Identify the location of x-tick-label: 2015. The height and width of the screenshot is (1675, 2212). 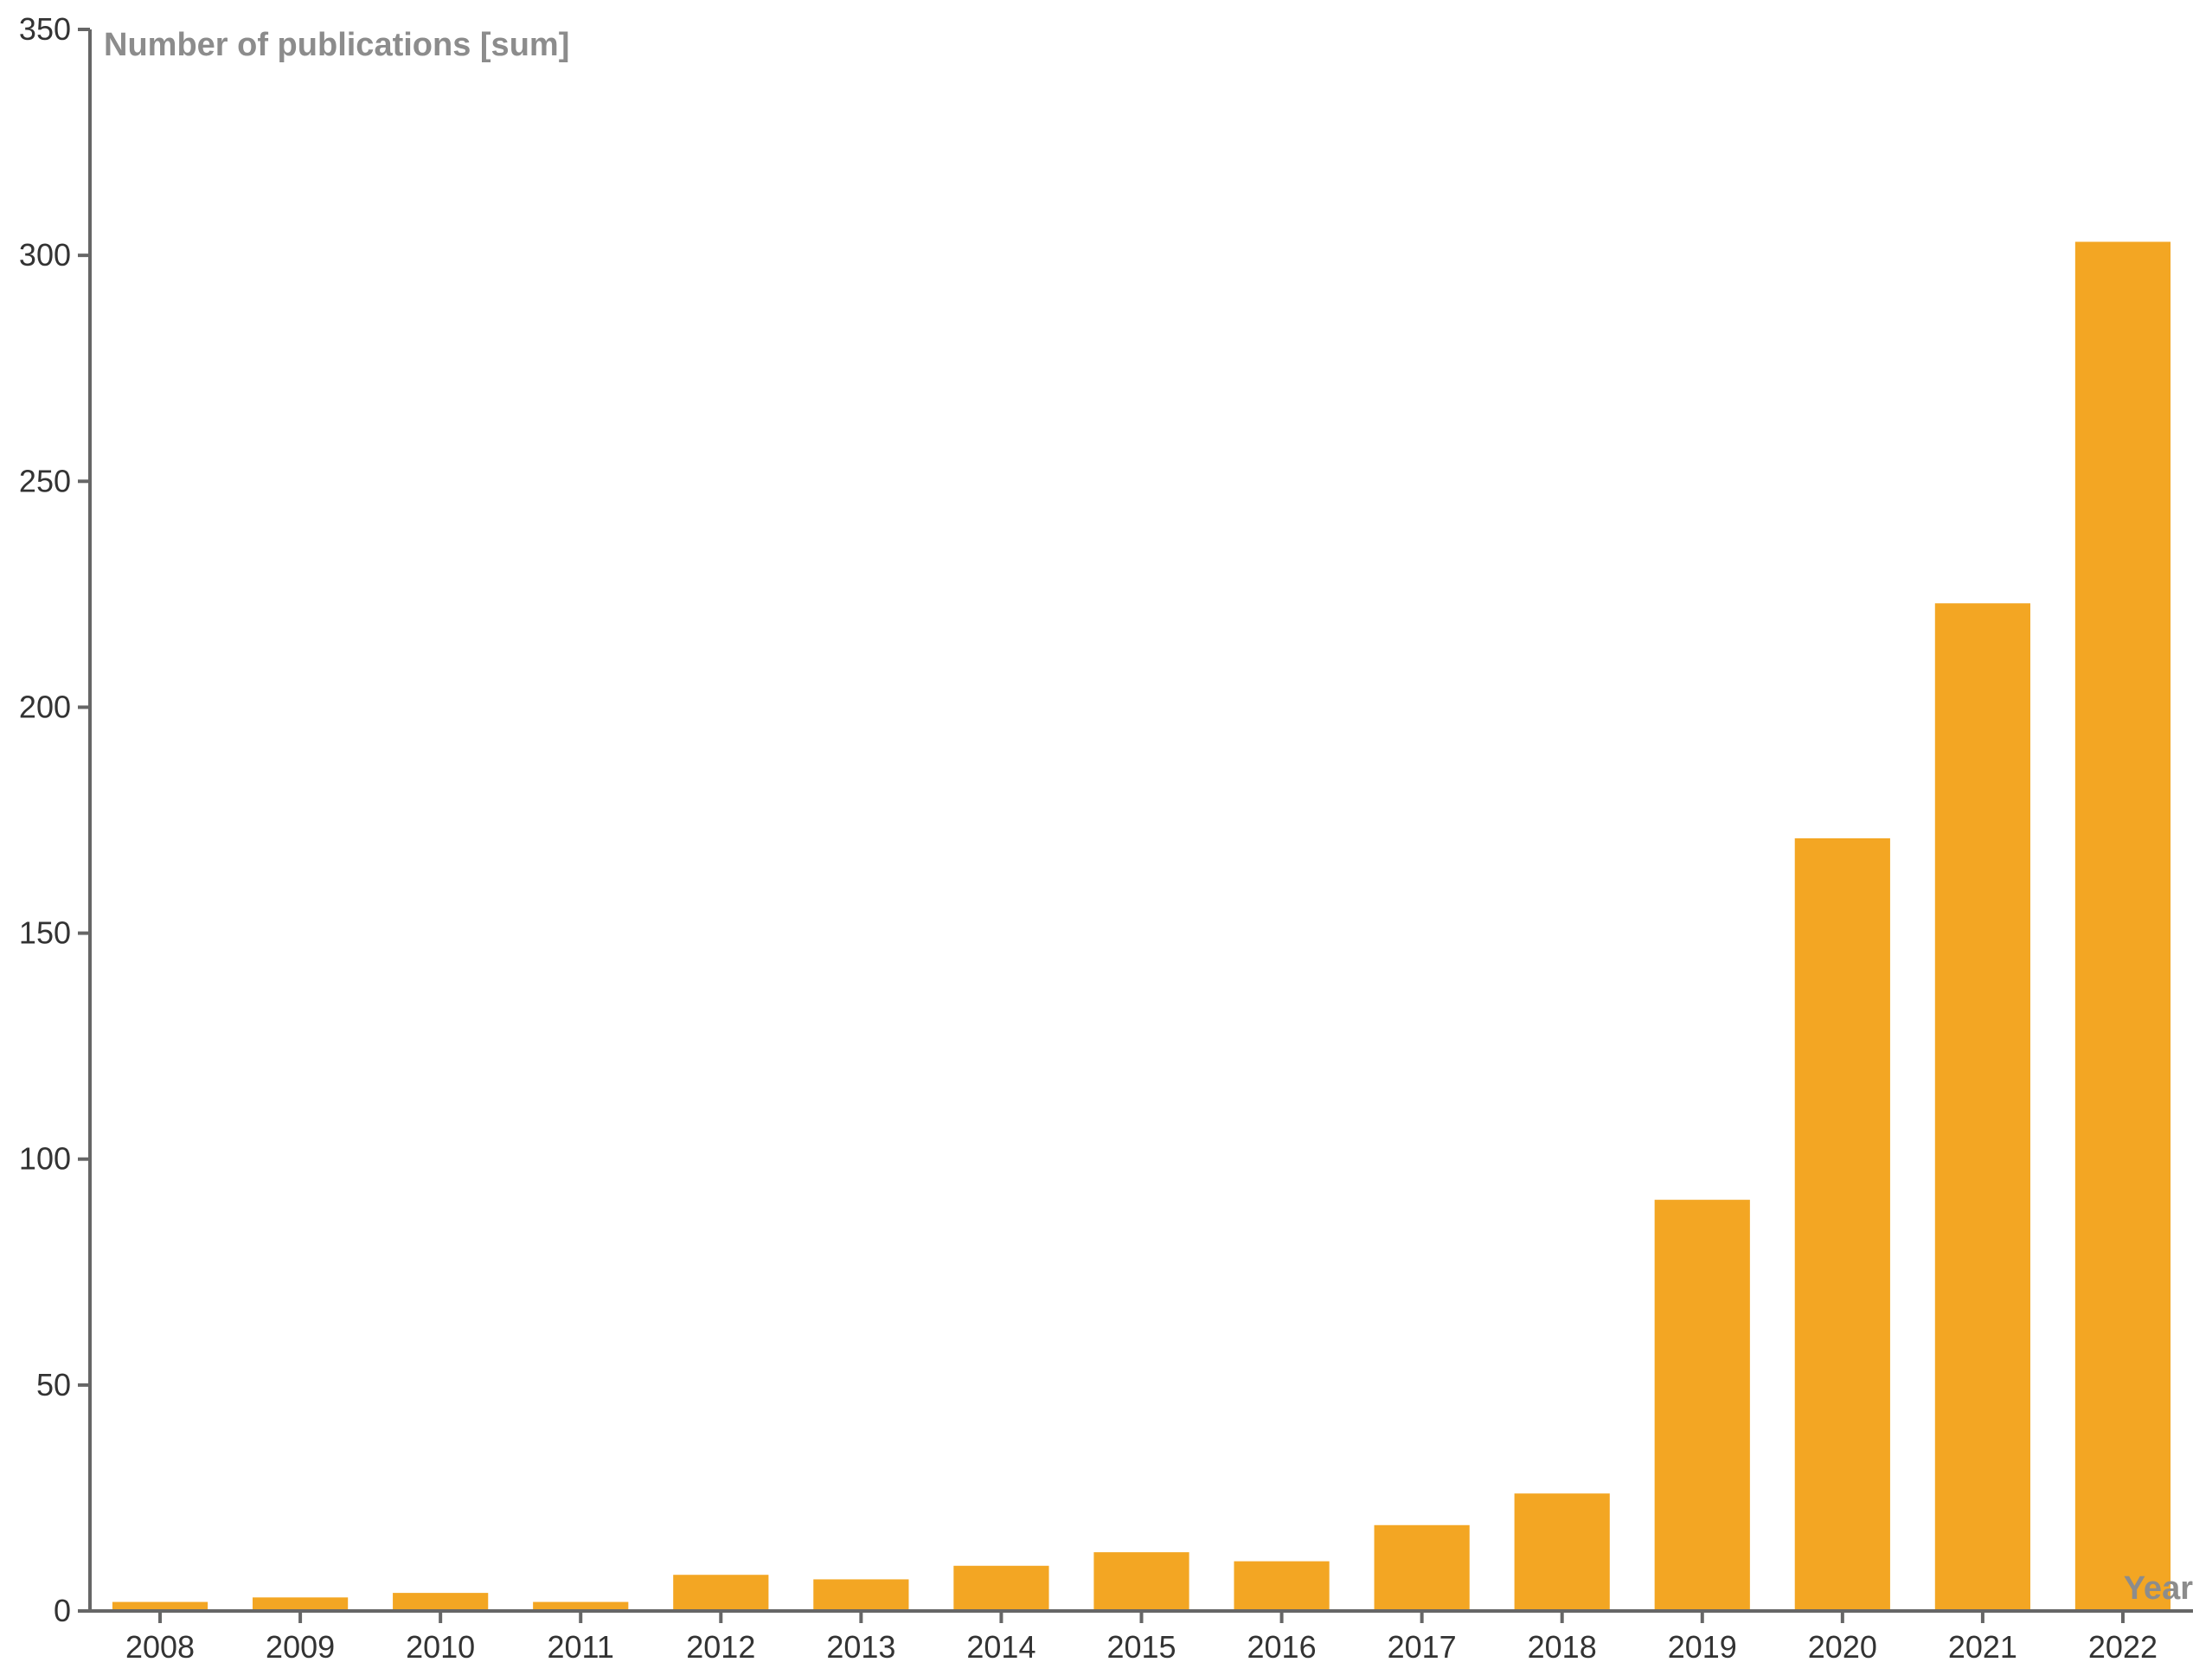
(1141, 1647).